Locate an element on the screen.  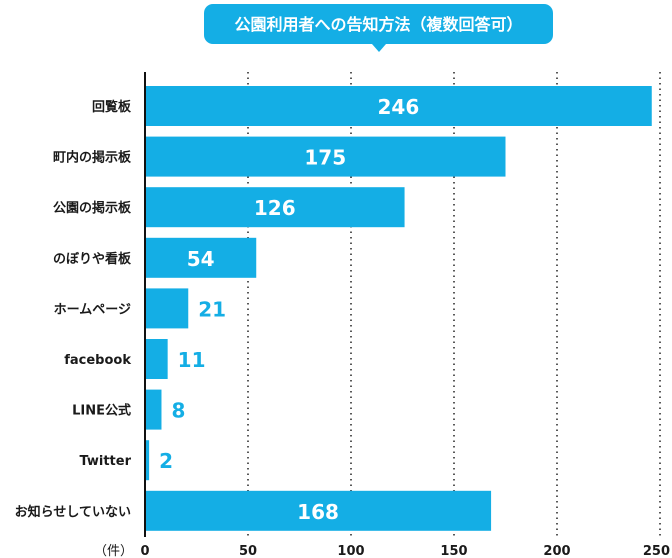
value-label: 11 is located at coordinates (192, 360).